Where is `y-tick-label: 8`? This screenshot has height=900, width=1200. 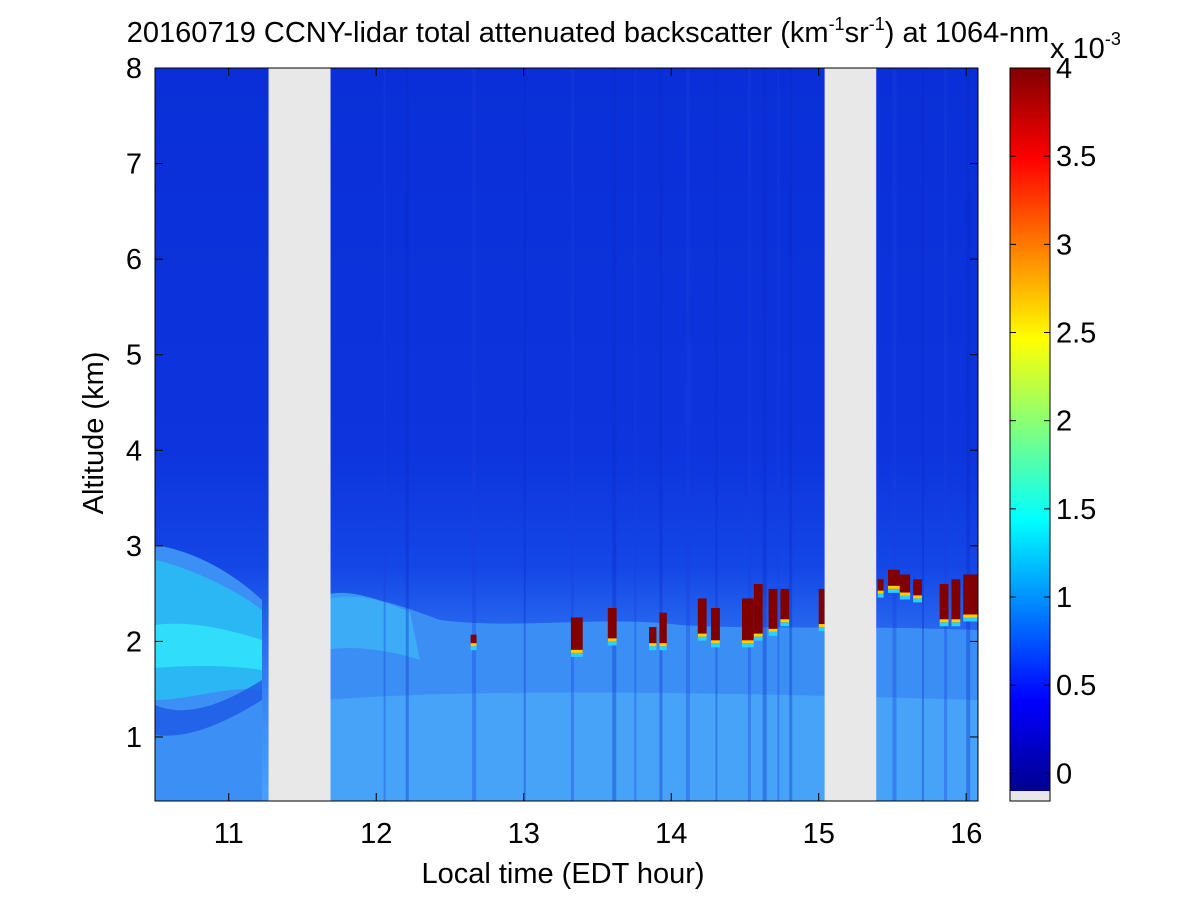
y-tick-label: 8 is located at coordinates (134, 69).